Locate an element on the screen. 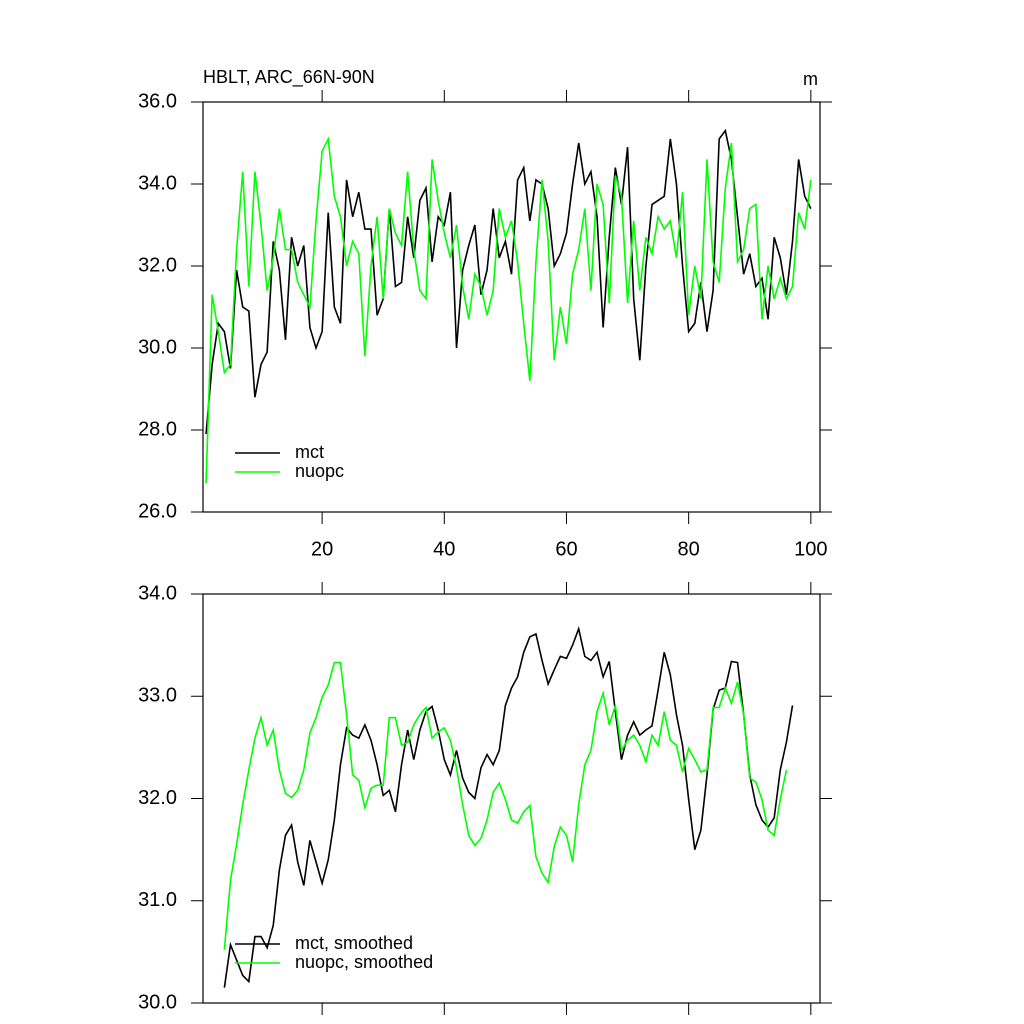 The image size is (1024, 1024). y-tick-label: 33.0 is located at coordinates (157, 696).